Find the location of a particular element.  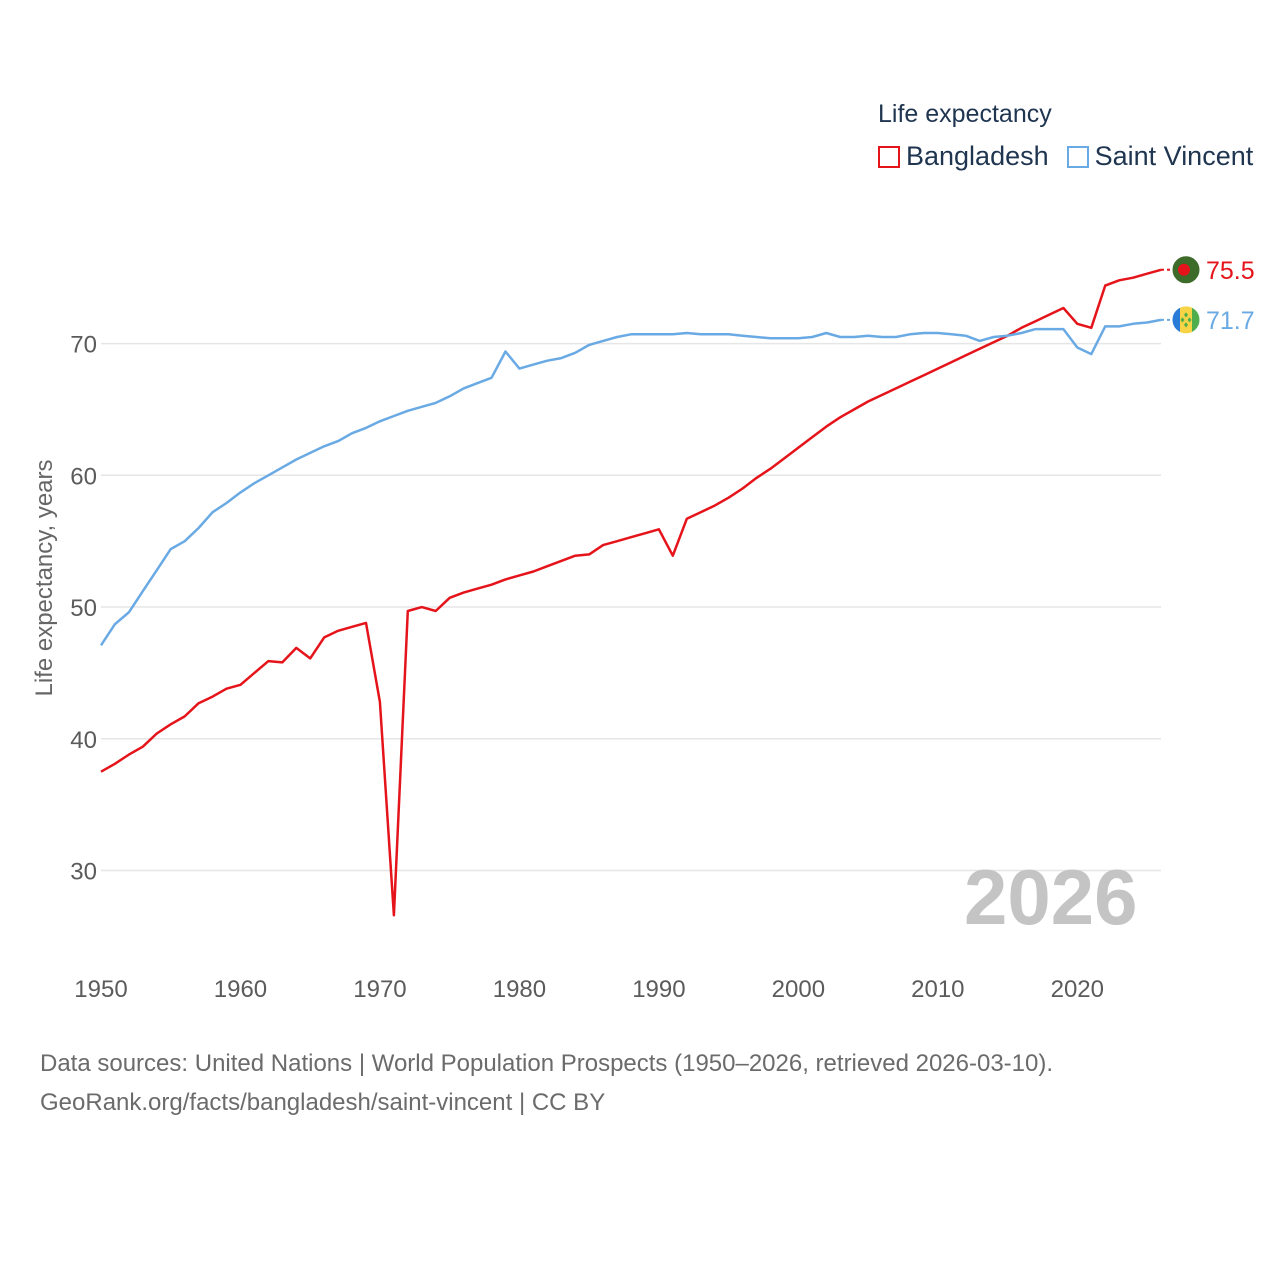

y-tick-labels: 30 40 50 60 70 is located at coordinates (83, 609).